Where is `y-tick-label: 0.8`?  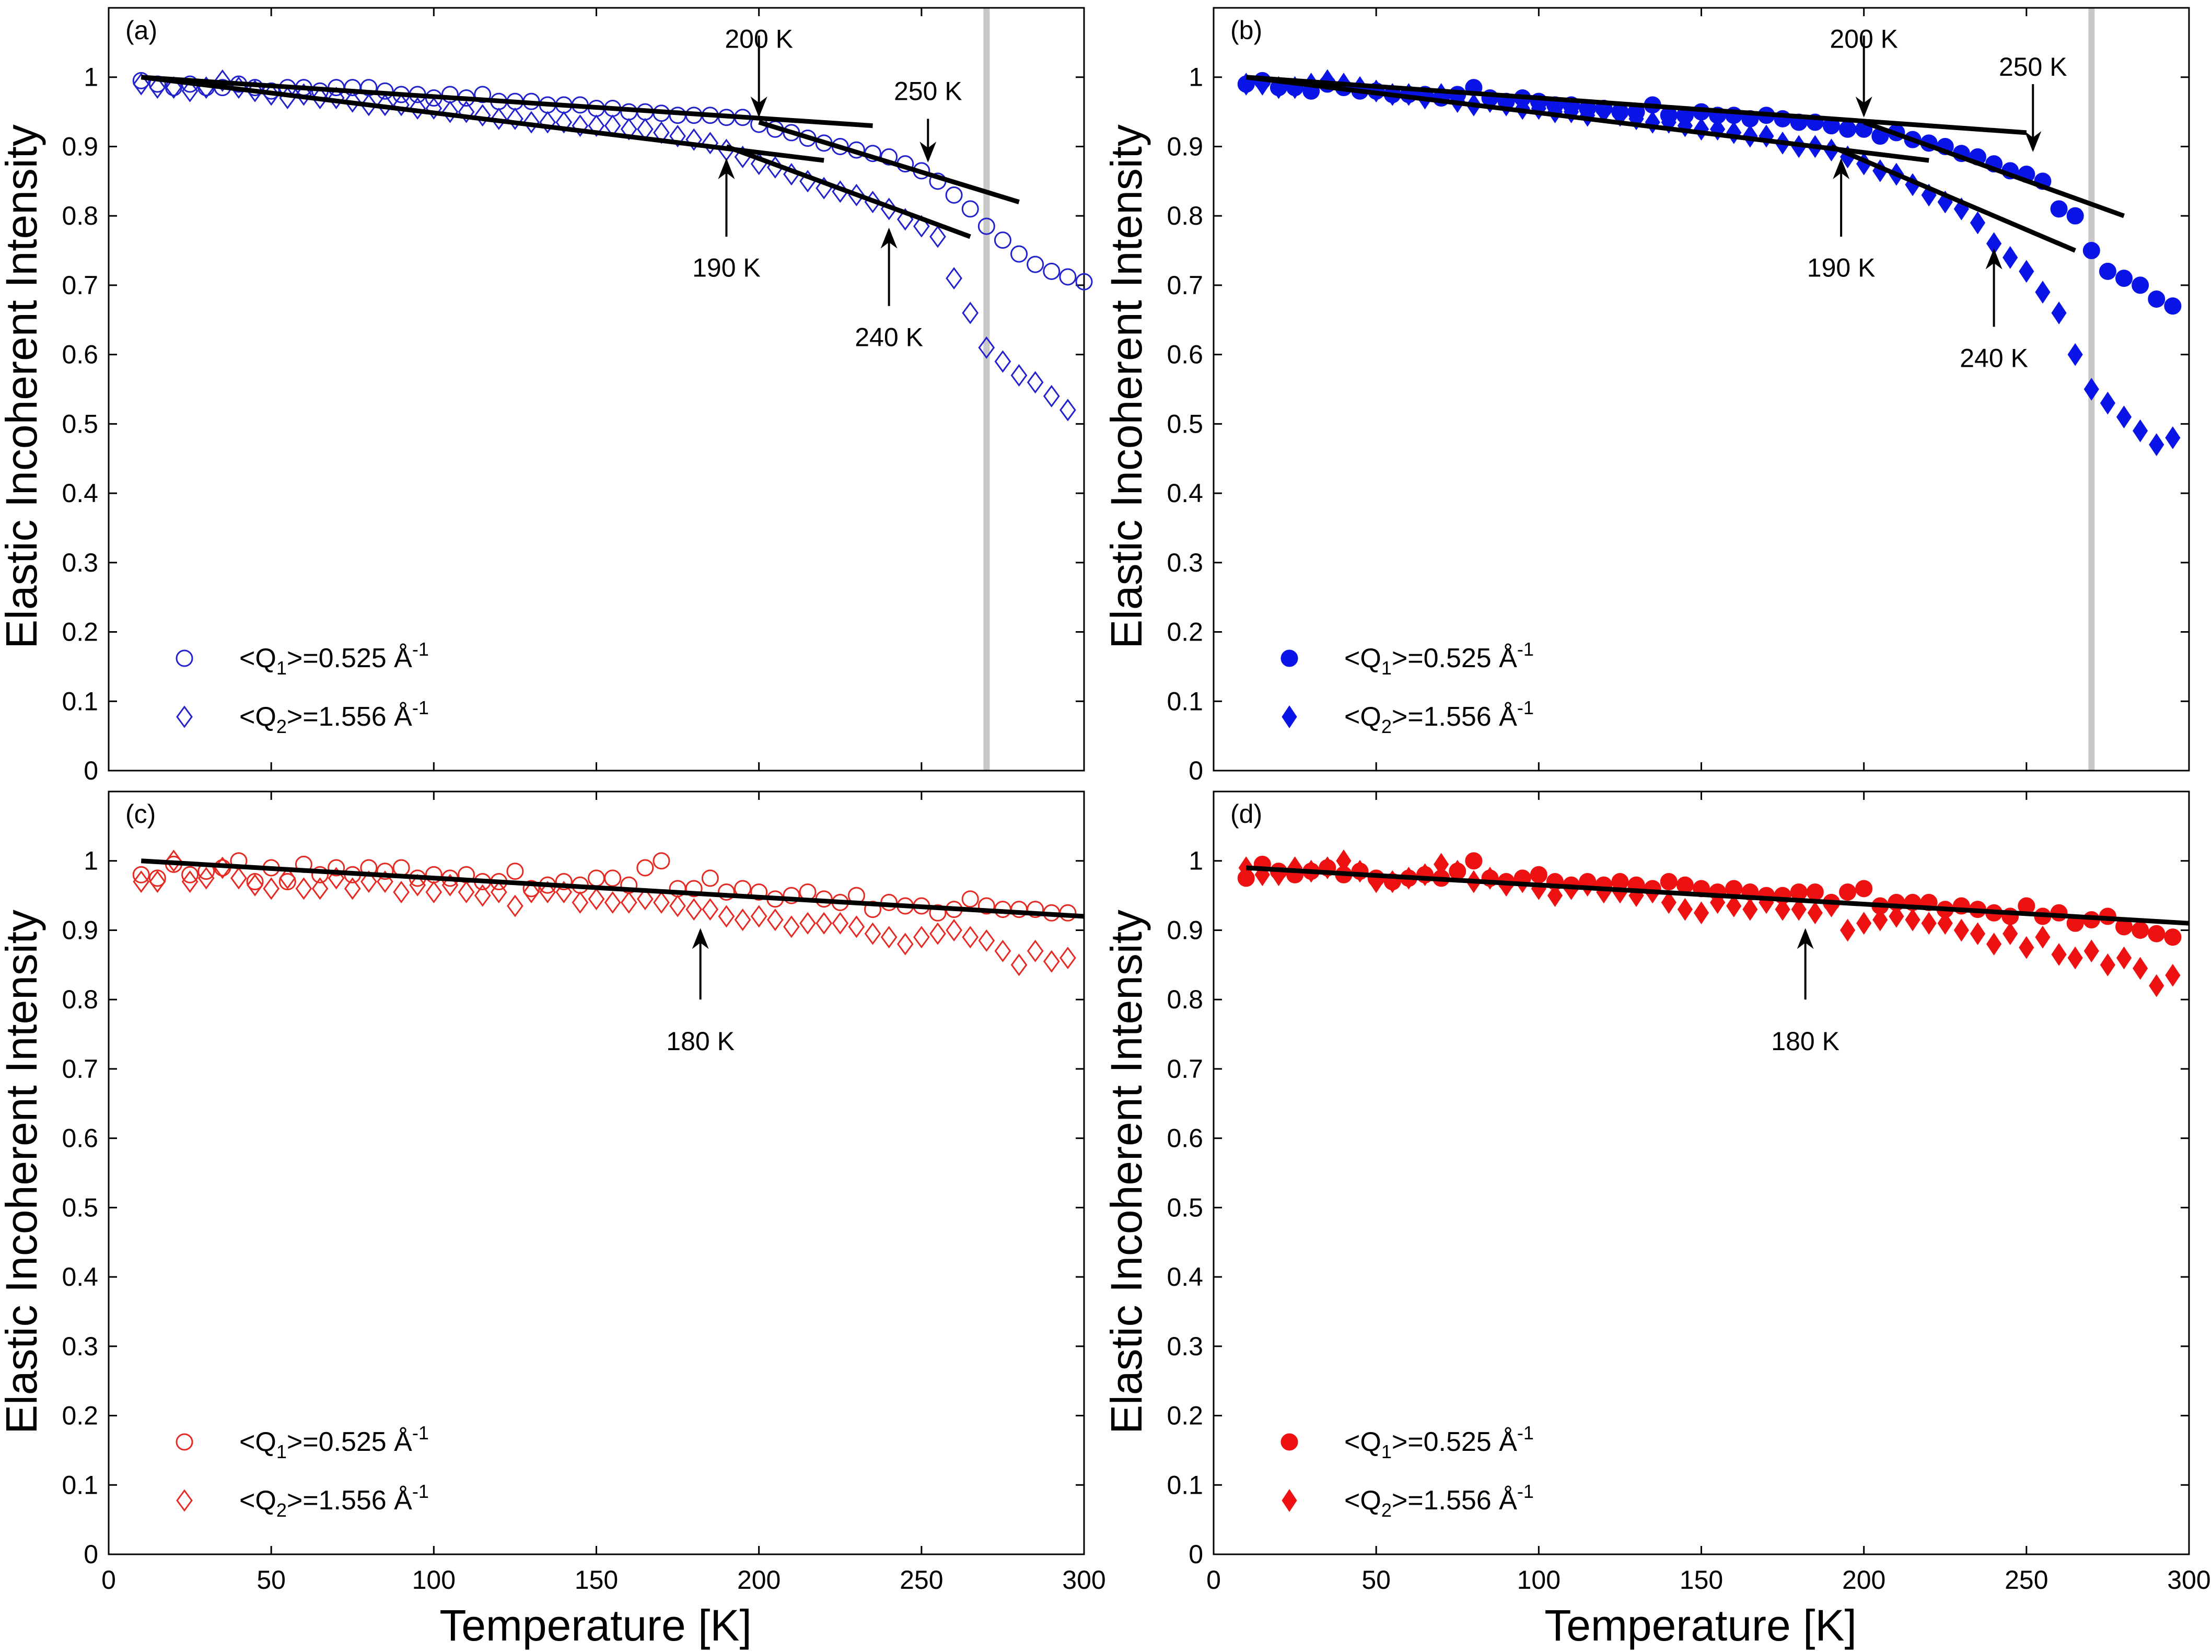 y-tick-label: 0.8 is located at coordinates (1185, 215).